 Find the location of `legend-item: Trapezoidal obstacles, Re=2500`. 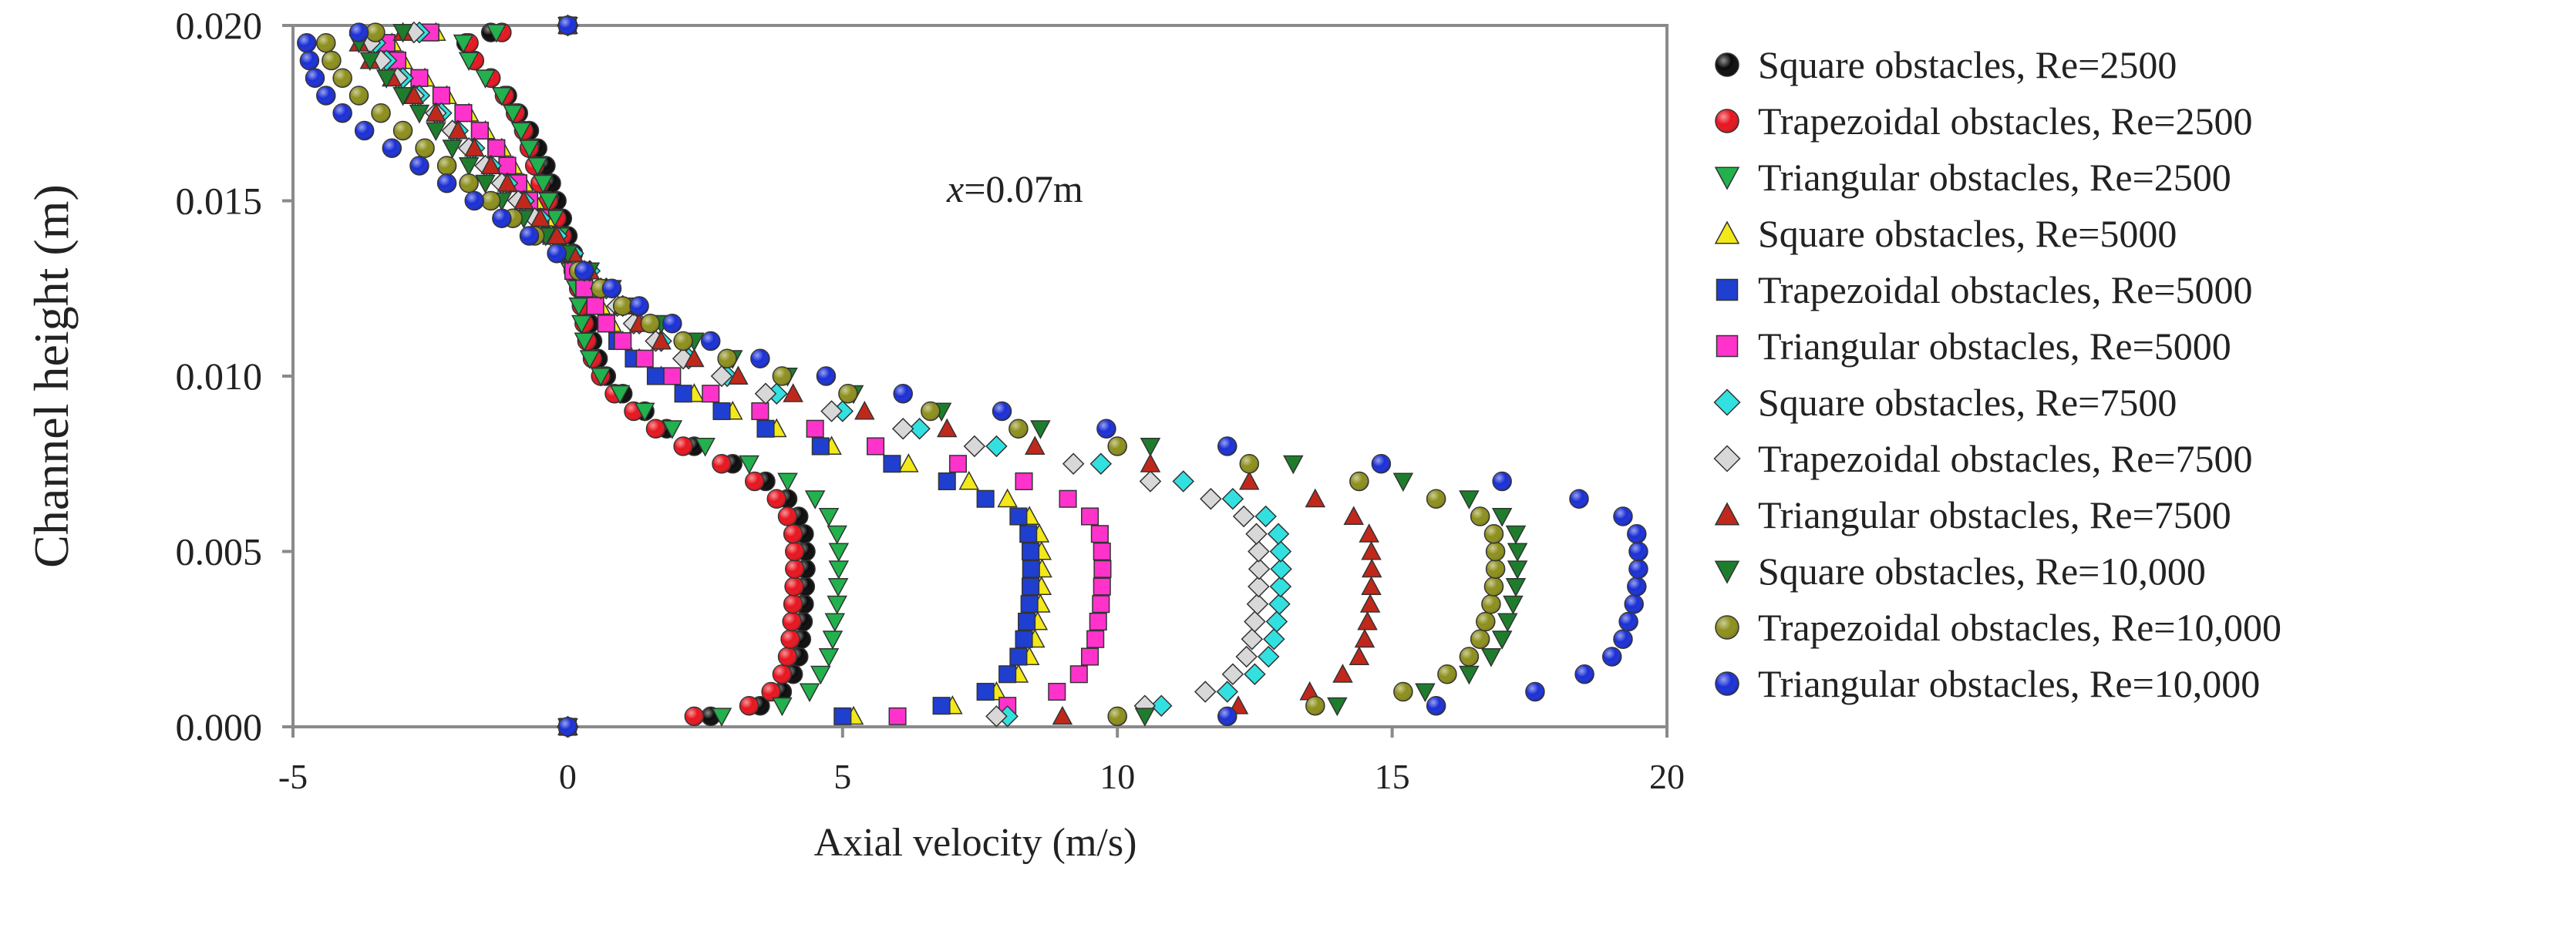

legend-item: Trapezoidal obstacles, Re=2500 is located at coordinates (1984, 121).